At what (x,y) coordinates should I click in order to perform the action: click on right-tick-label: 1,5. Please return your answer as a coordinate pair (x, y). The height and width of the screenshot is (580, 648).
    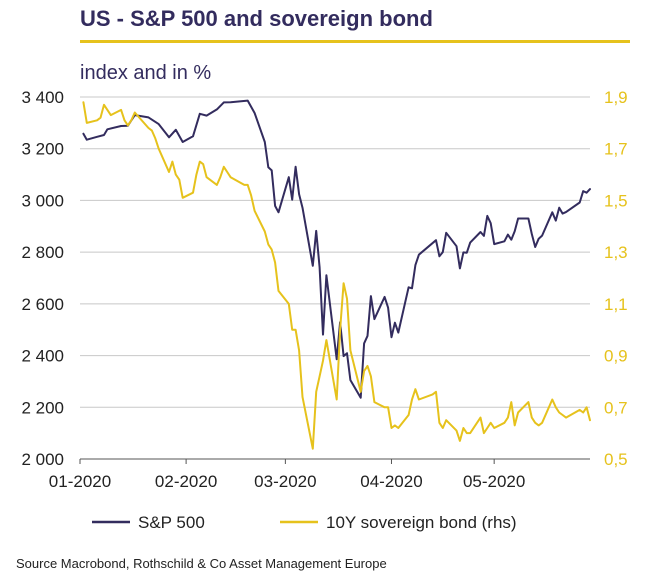
    Looking at the image, I should click on (616, 200).